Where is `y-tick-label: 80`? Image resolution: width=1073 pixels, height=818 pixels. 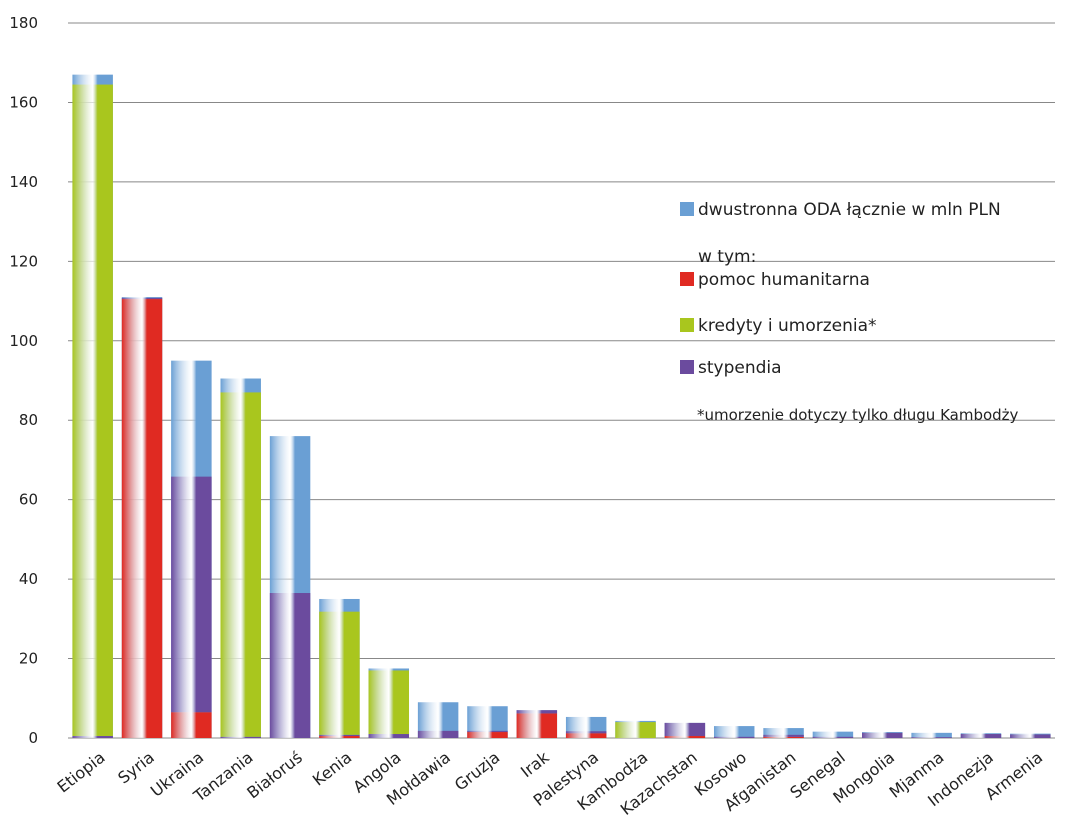
y-tick-label: 80 is located at coordinates (28, 420).